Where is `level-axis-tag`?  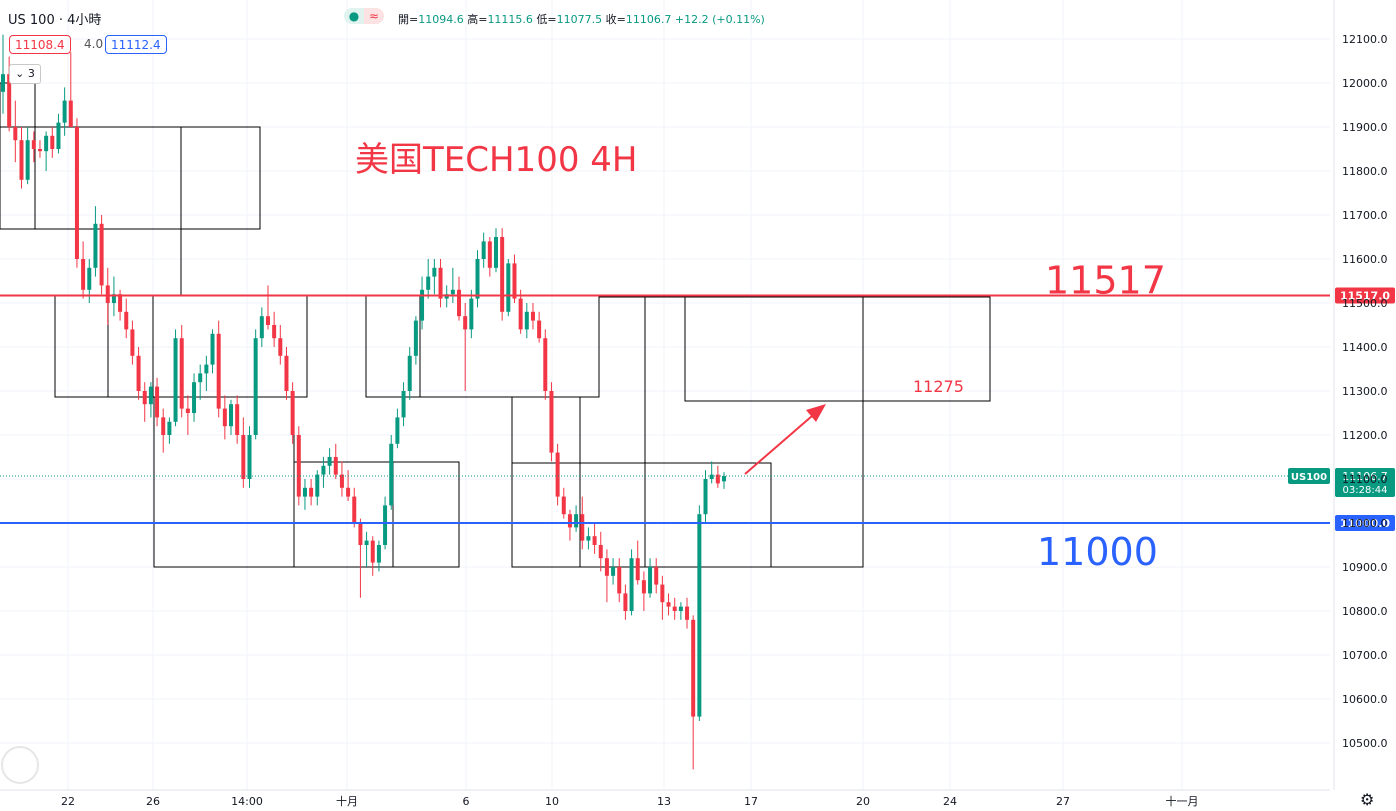
level-axis-tag is located at coordinates (1365, 523).